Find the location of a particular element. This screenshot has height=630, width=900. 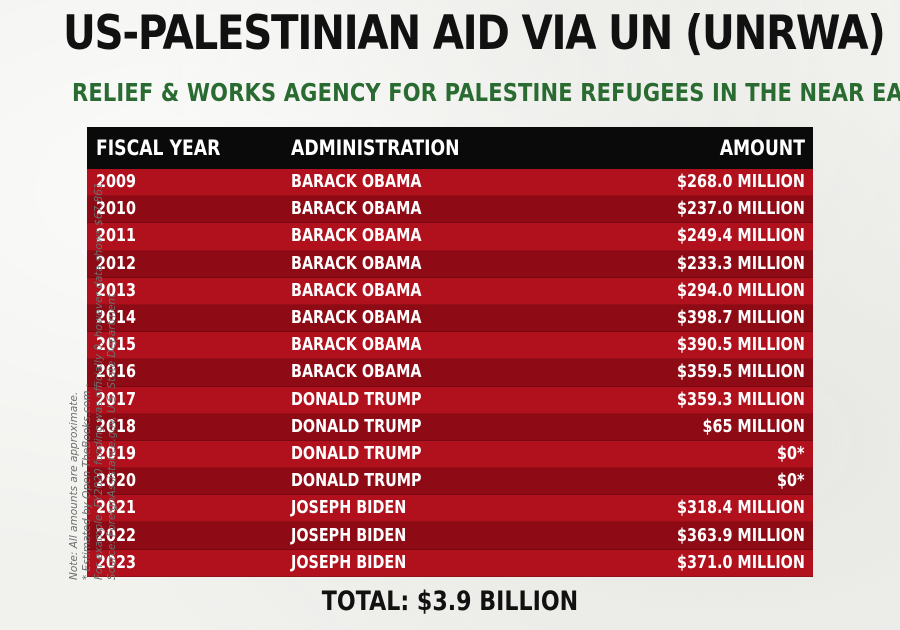

footnote-line: * Estimated by Open TheBooks.com - is located at coordinates (86, 481).